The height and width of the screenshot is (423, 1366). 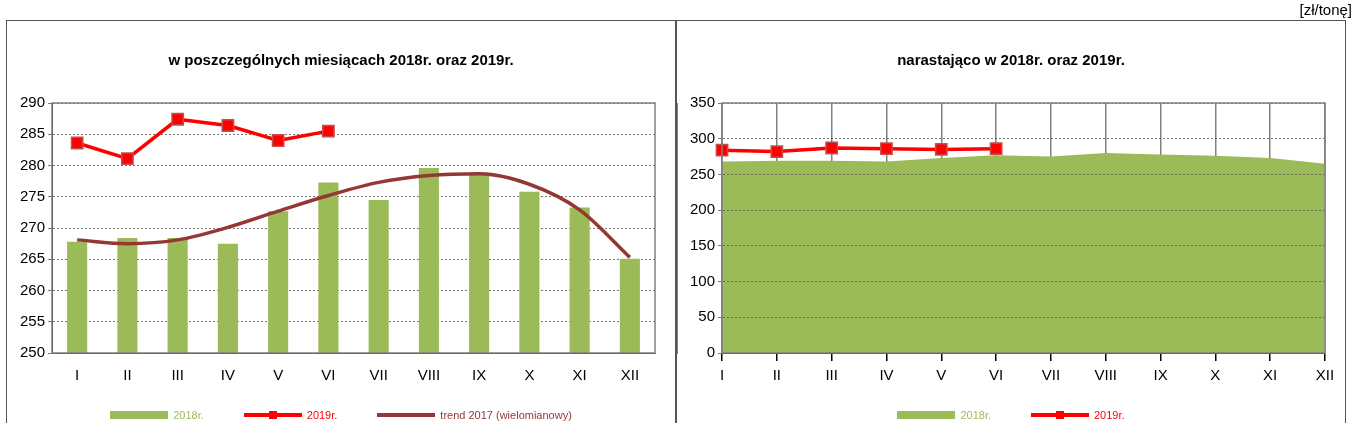 What do you see at coordinates (33, 102) in the screenshot?
I see `y-tick-label: 290` at bounding box center [33, 102].